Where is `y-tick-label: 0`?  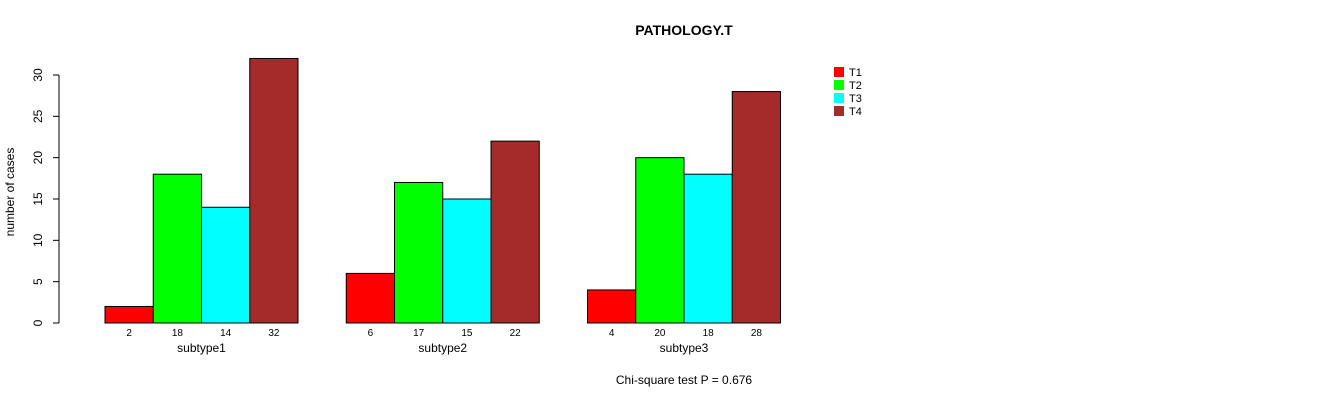
y-tick-label: 0 is located at coordinates (38, 322).